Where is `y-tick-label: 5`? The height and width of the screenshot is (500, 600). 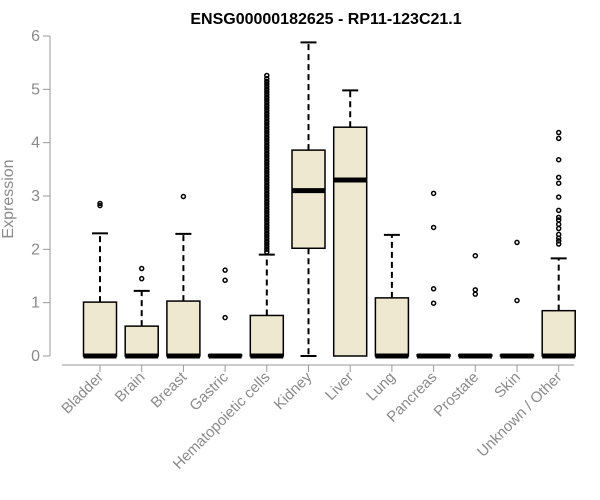
y-tick-label: 5 is located at coordinates (35, 89).